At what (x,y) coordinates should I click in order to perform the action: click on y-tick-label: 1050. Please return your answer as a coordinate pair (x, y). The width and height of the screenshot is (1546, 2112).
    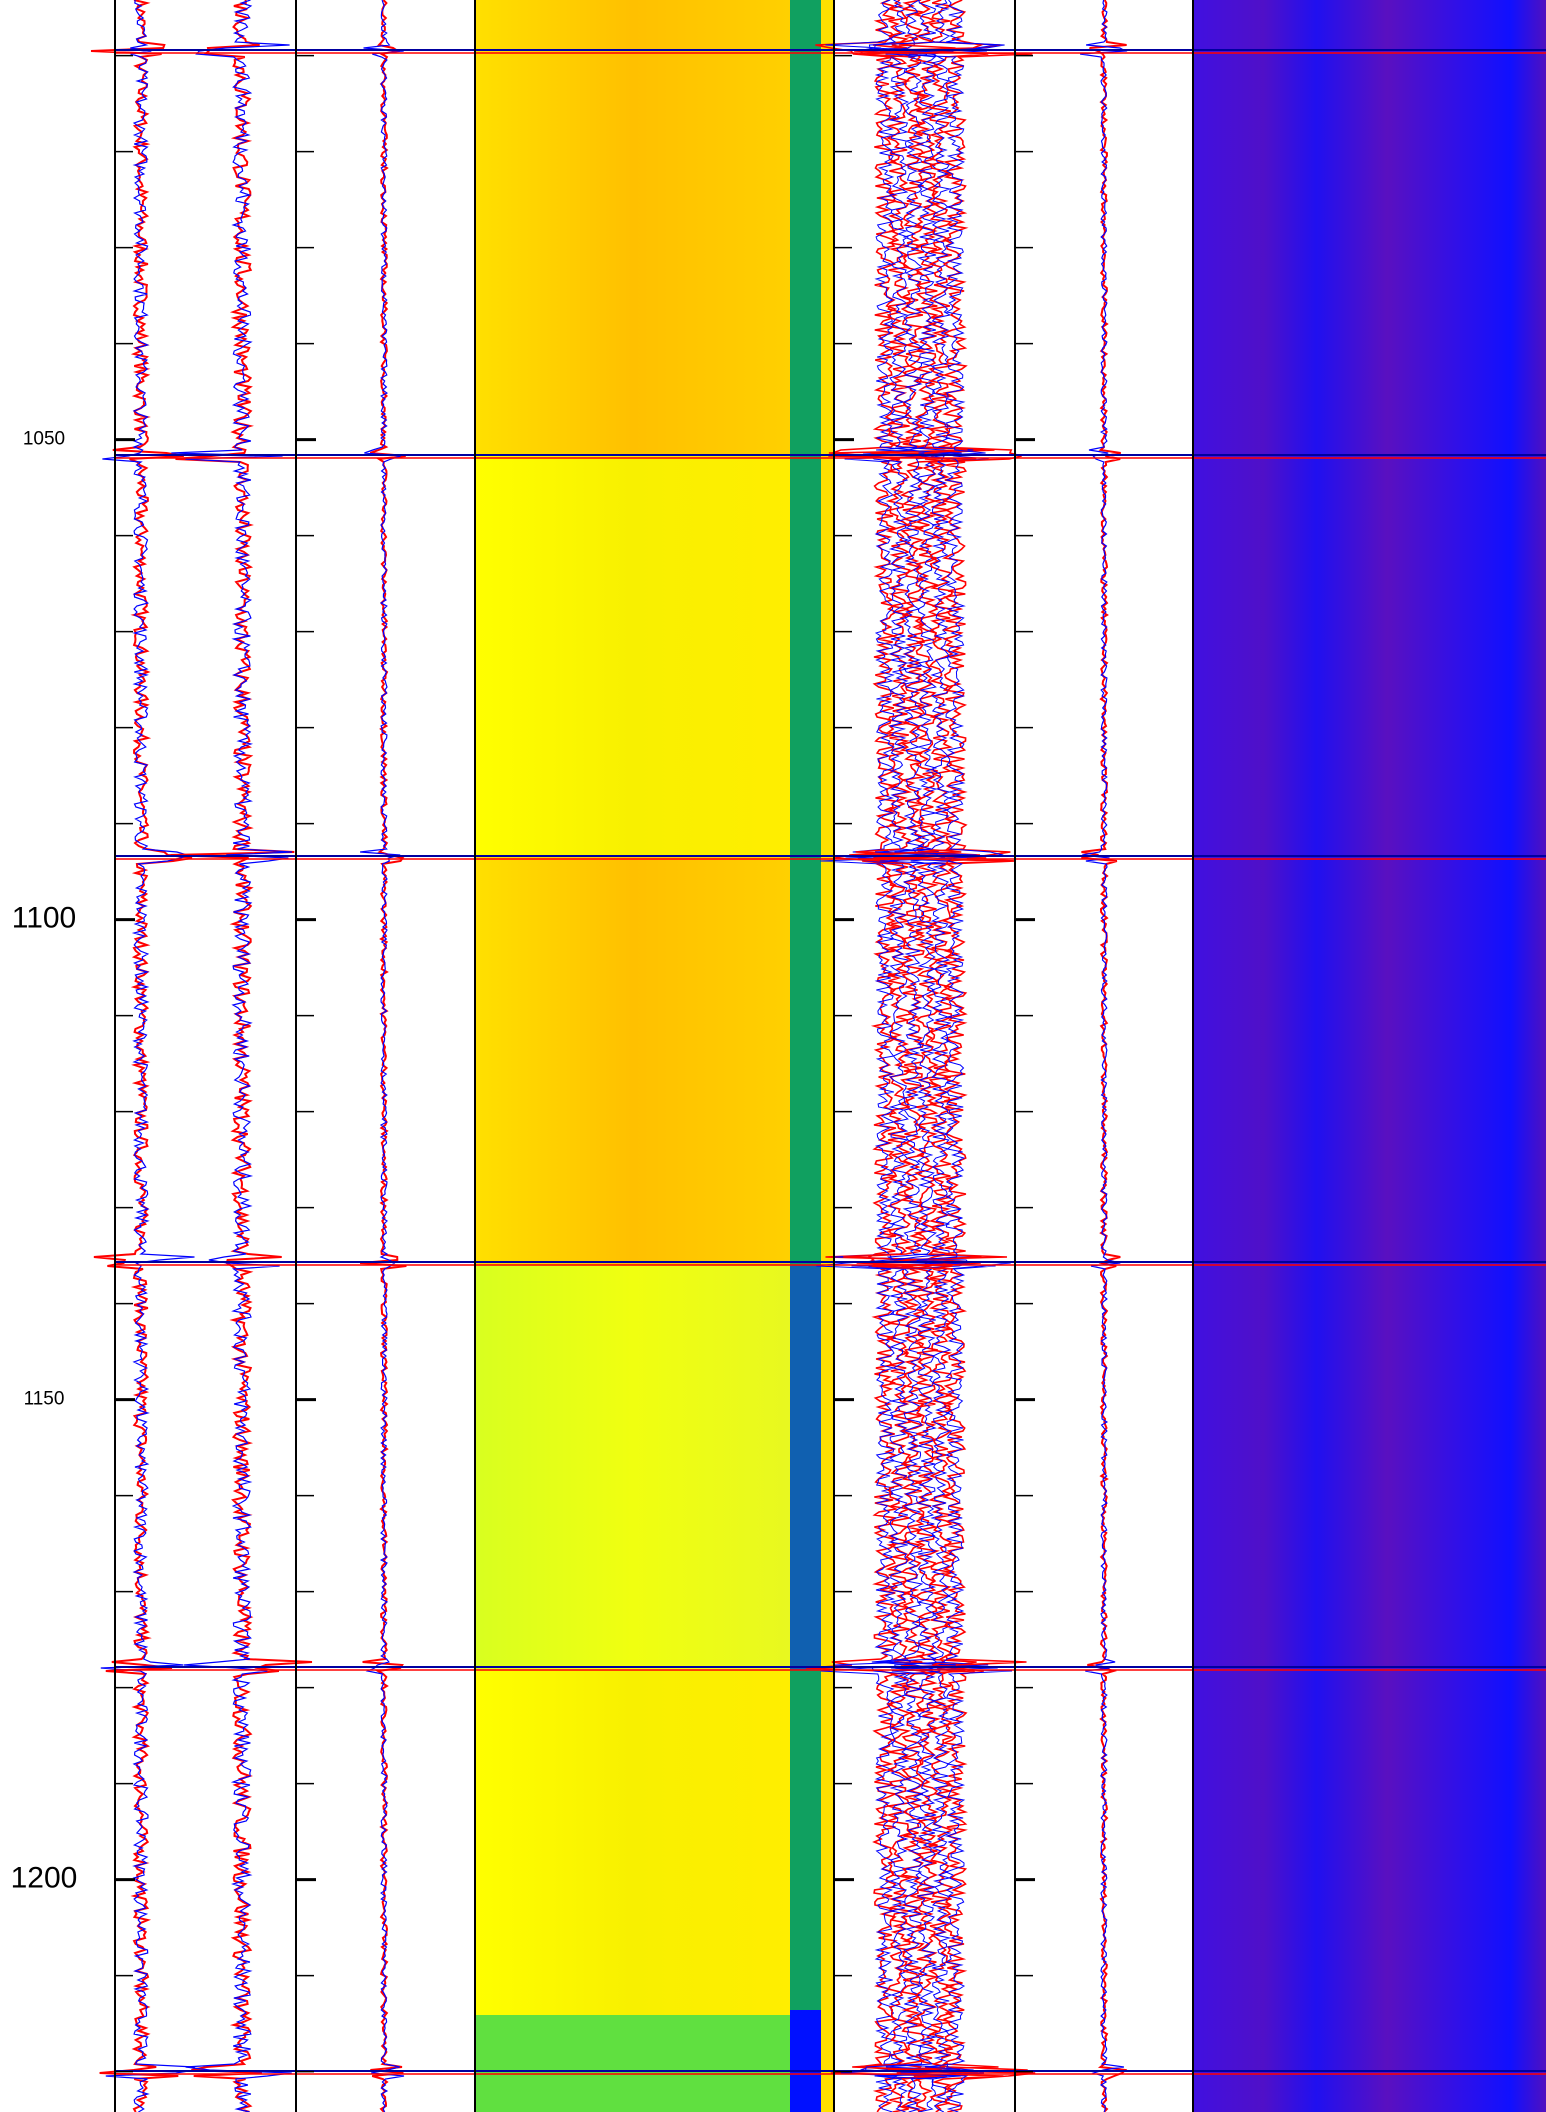
    Looking at the image, I should click on (44, 439).